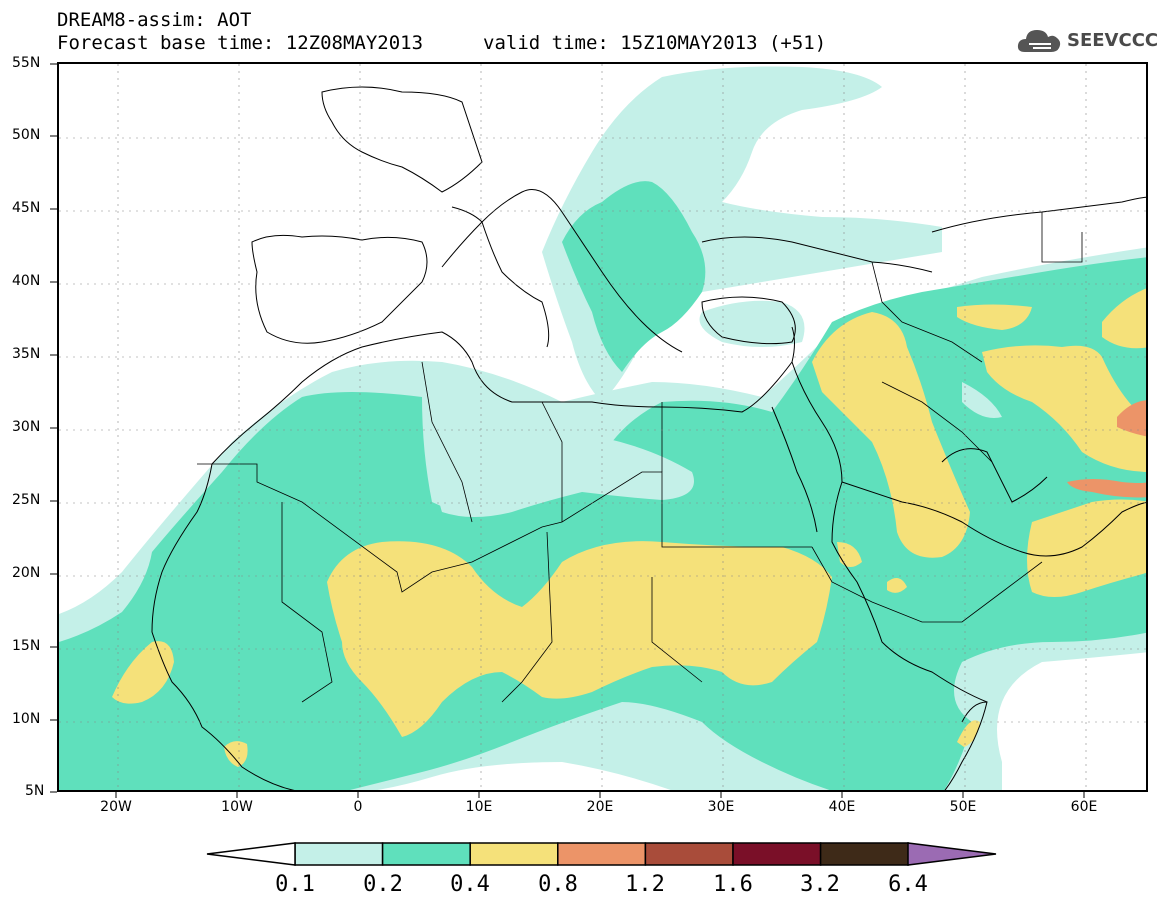 The height and width of the screenshot is (905, 1165). Describe the element at coordinates (26, 63) in the screenshot. I see `lat-label-55n: 55N` at that location.